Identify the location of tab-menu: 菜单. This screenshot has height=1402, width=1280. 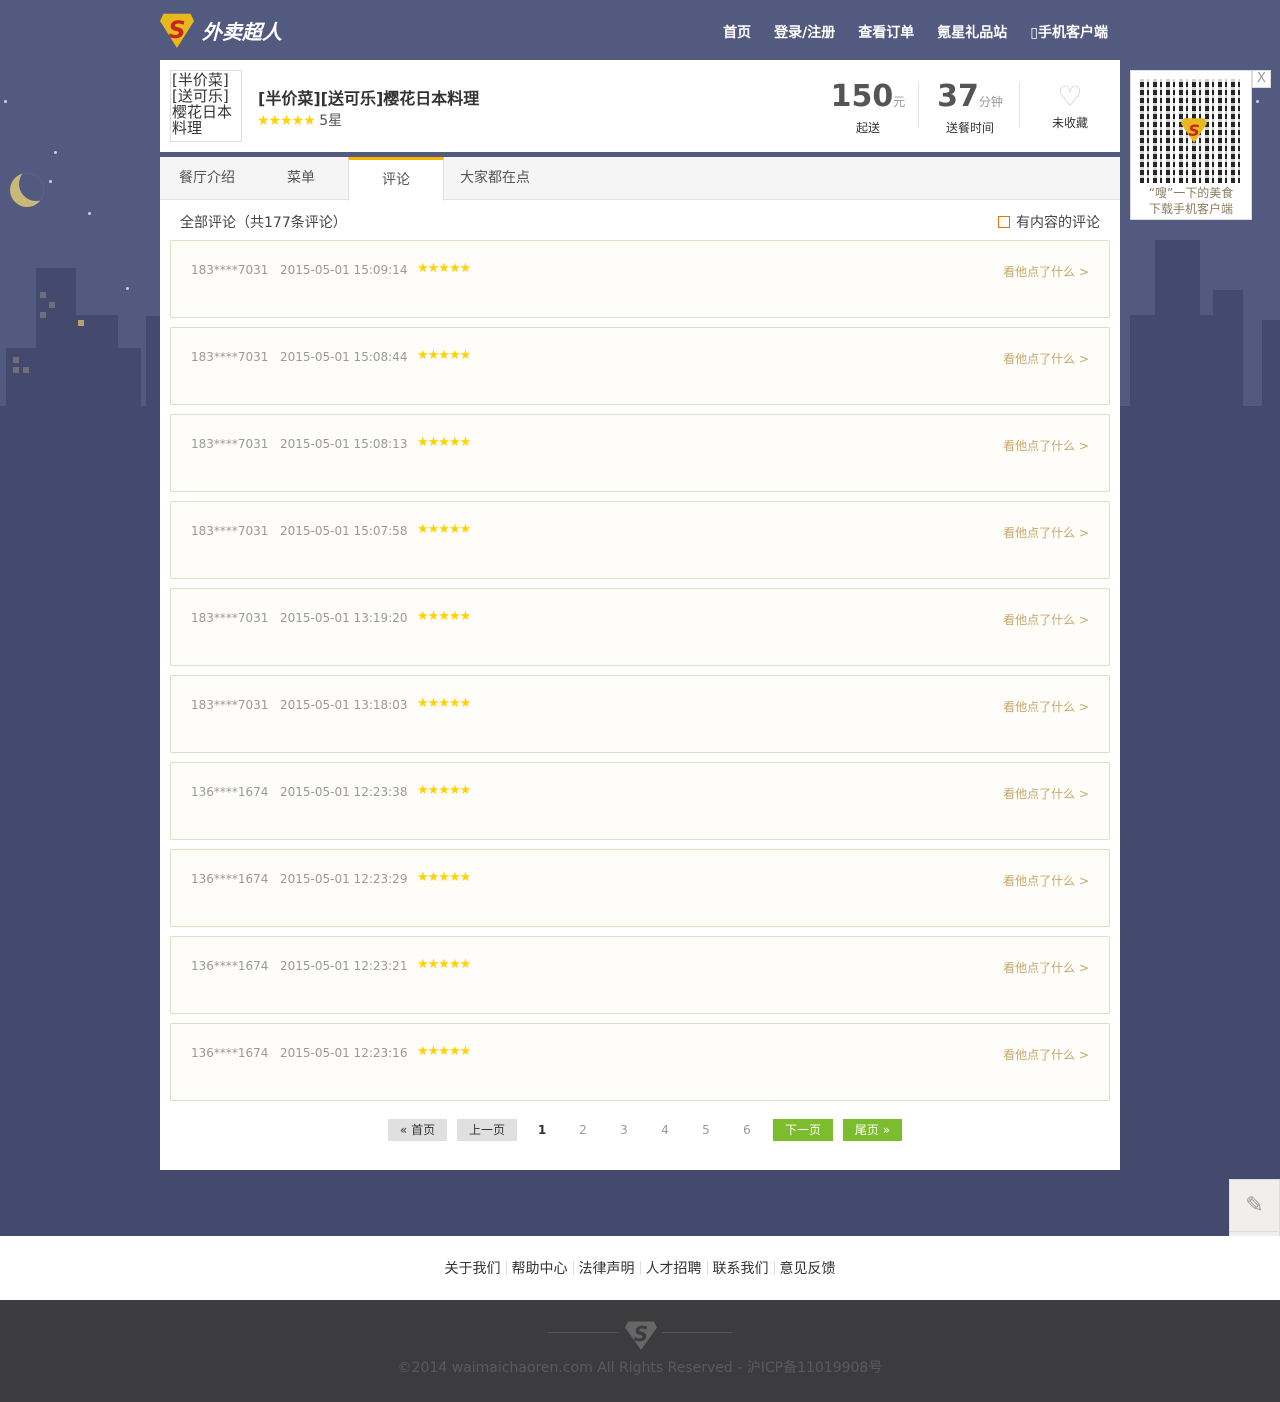
(301, 178).